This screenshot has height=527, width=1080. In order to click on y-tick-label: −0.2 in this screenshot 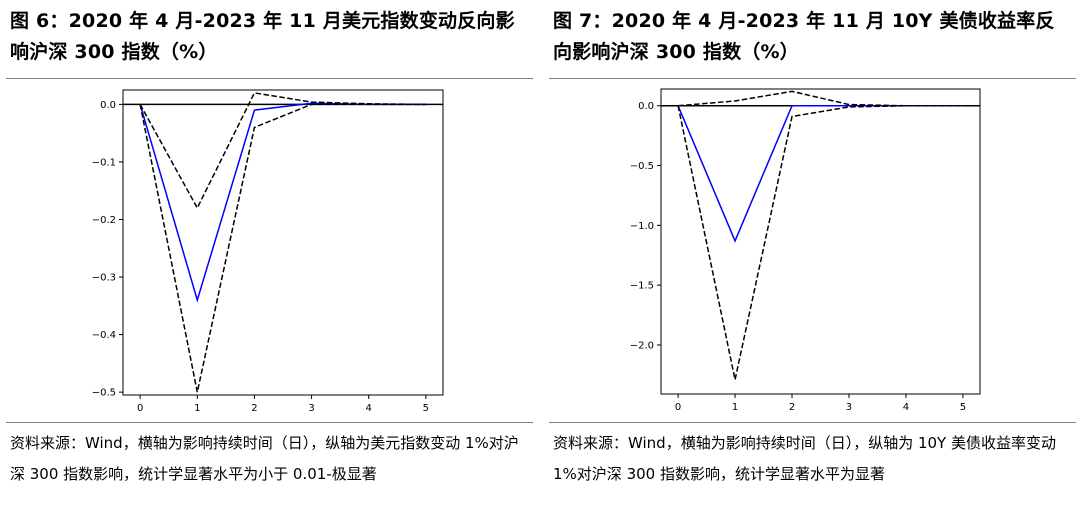, I will do `click(104, 220)`.